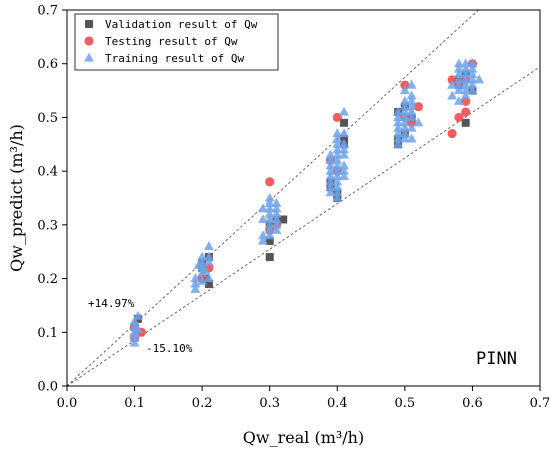 The image size is (550, 451). Describe the element at coordinates (181, 24) in the screenshot. I see `legend-label: Validation result of Qw` at that location.